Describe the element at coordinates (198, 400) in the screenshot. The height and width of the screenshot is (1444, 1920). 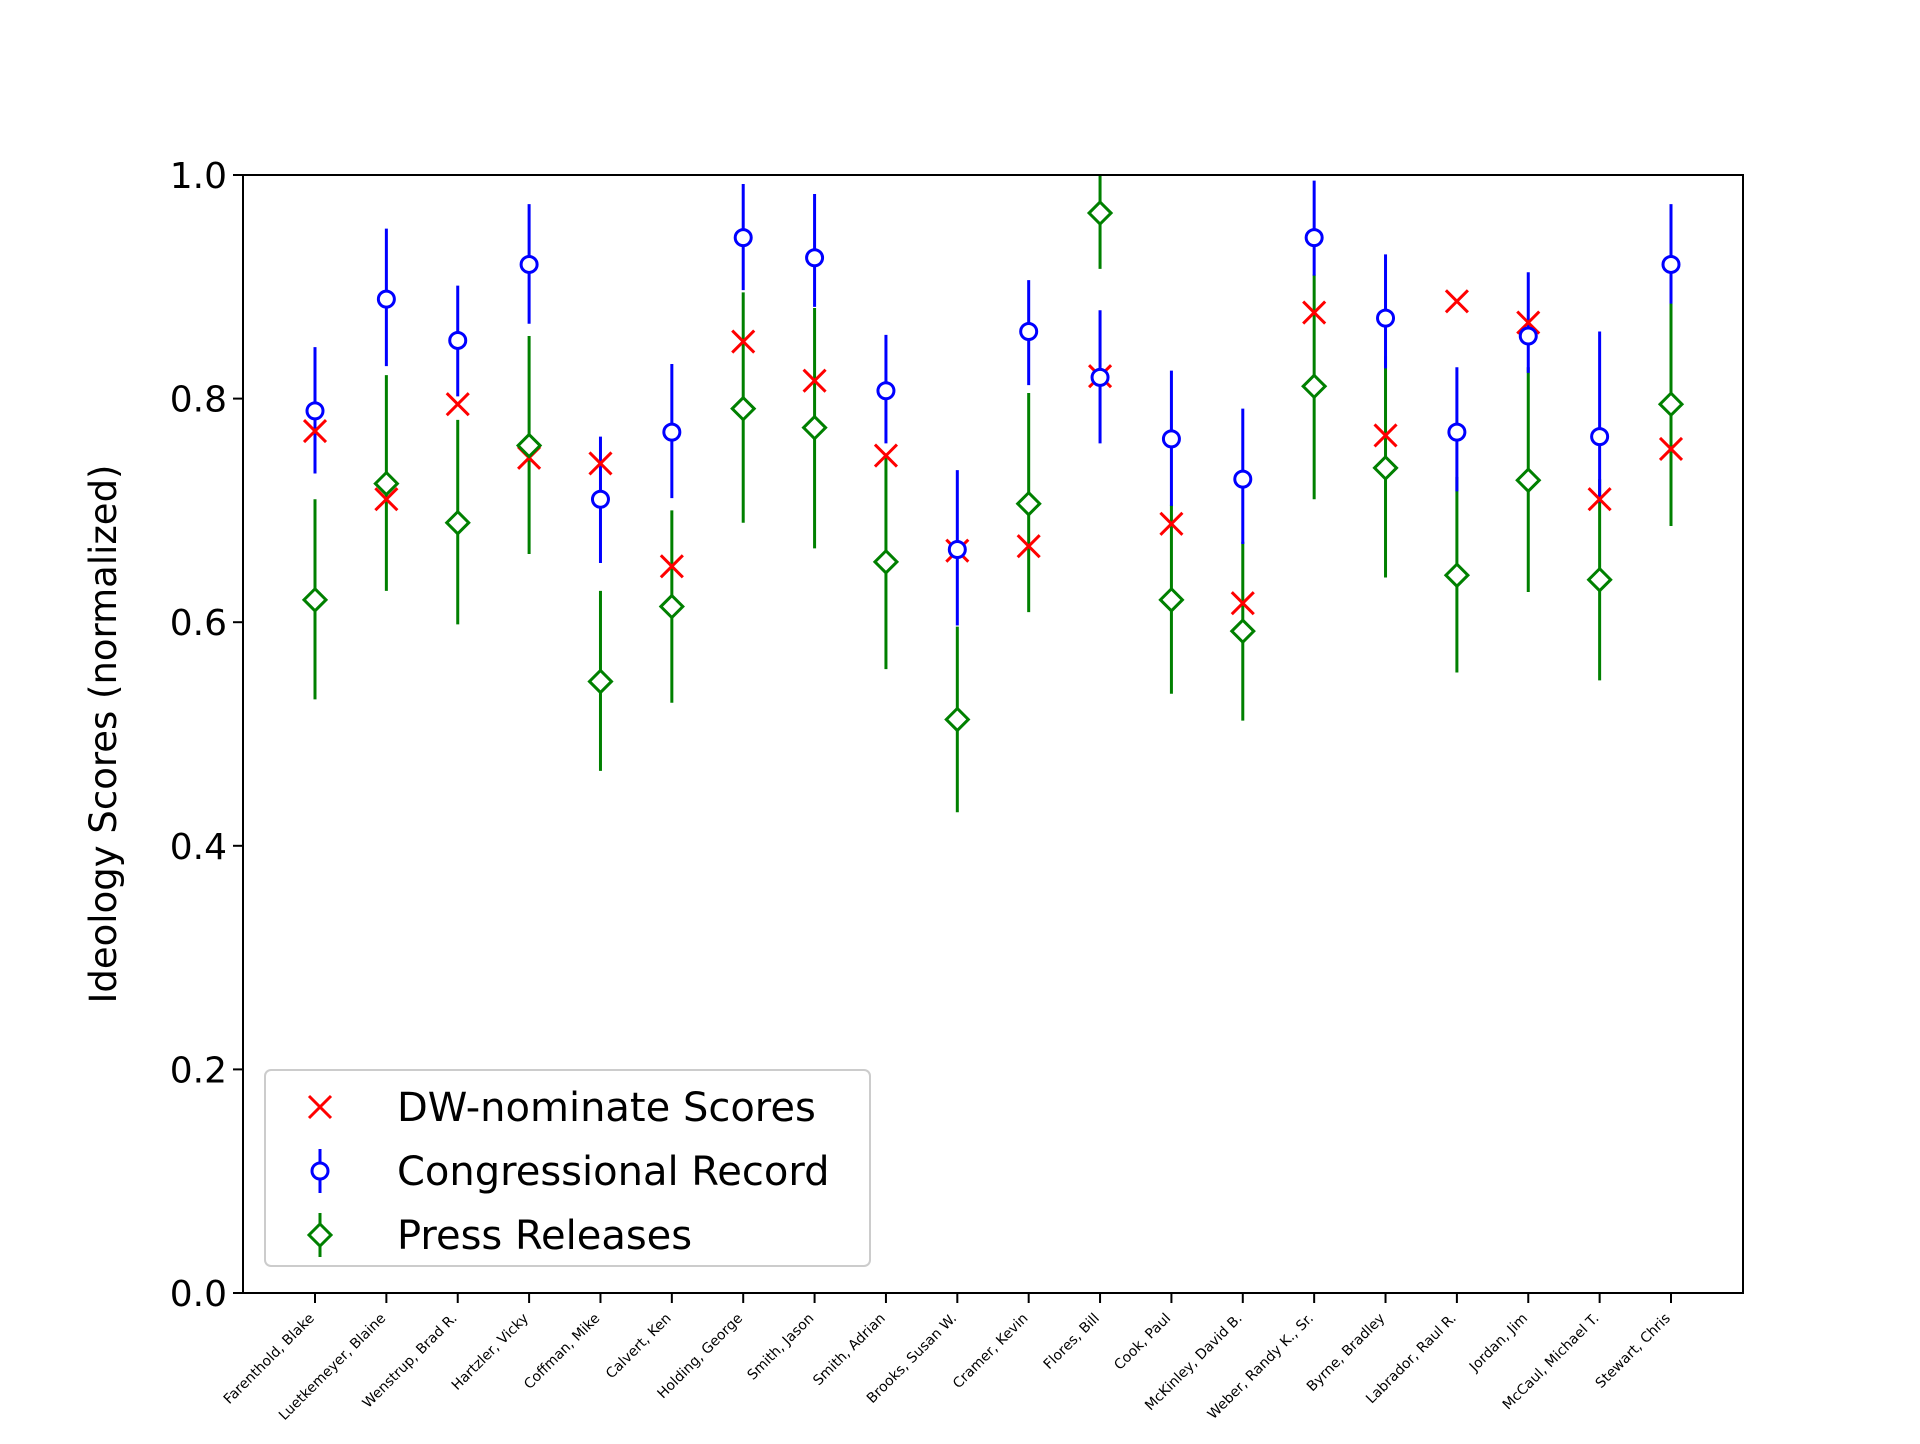
I see `y-tick-label: 0.8` at that location.